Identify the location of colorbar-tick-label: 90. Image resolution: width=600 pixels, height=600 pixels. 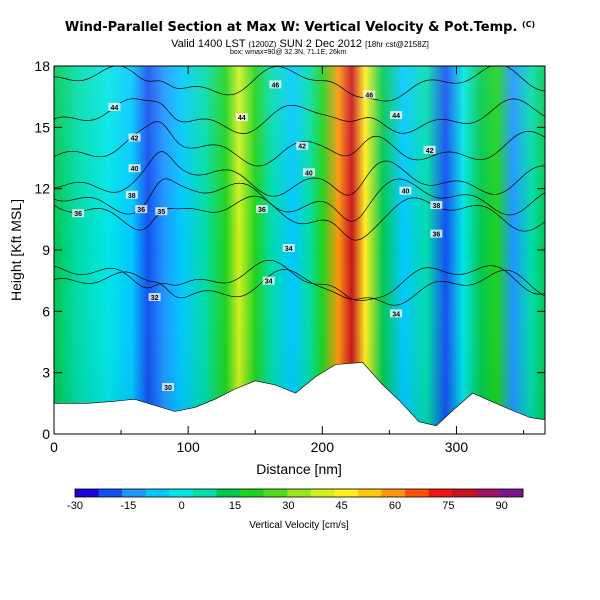
(502, 506).